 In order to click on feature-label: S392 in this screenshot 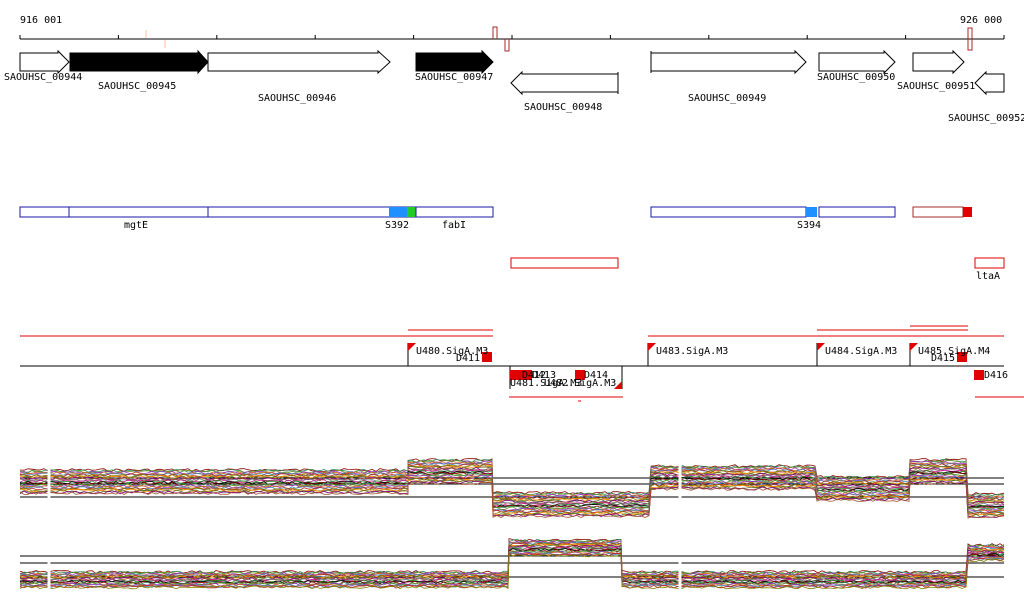, I will do `click(397, 225)`.